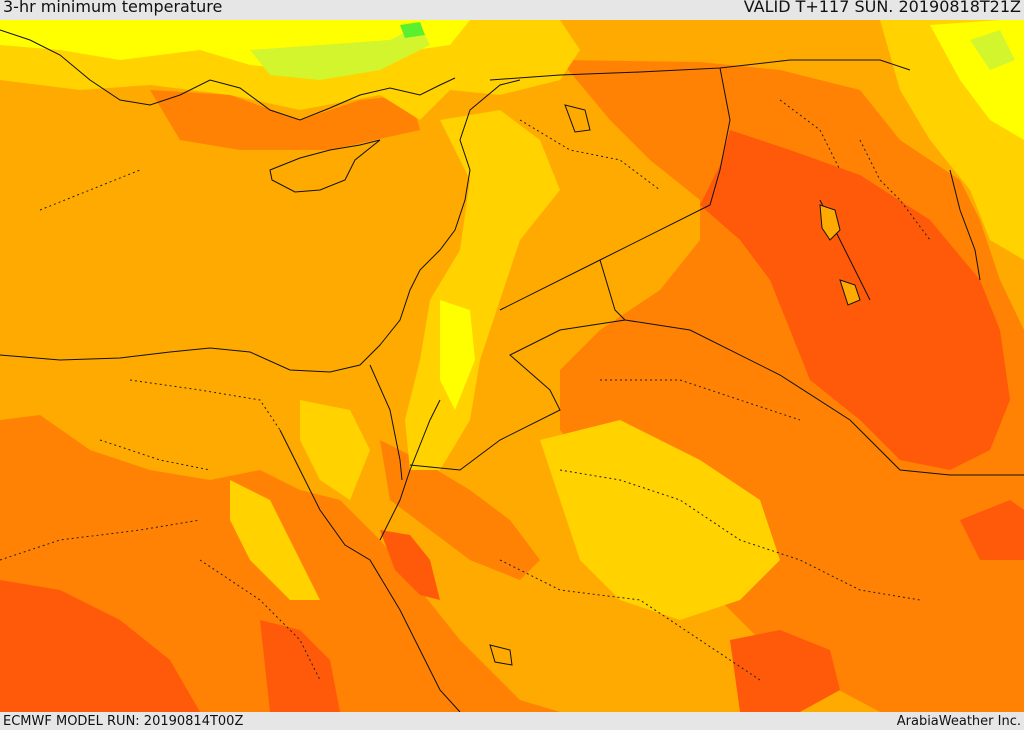  What do you see at coordinates (412, 30) in the screenshot?
I see `coldest-spot` at bounding box center [412, 30].